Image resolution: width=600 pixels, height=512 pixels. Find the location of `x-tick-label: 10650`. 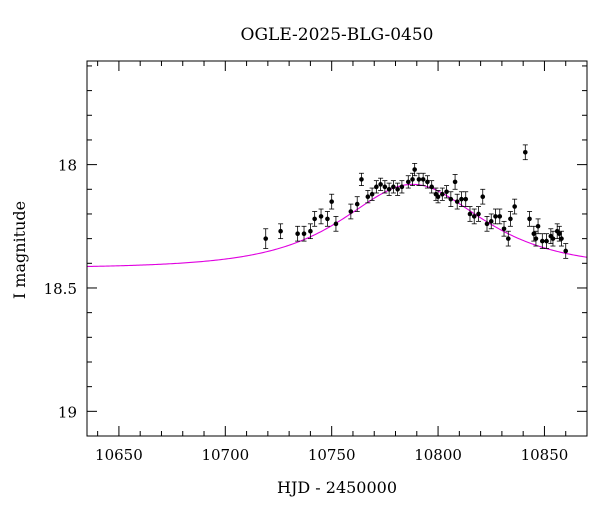

x-tick-label: 10650 is located at coordinates (119, 455).